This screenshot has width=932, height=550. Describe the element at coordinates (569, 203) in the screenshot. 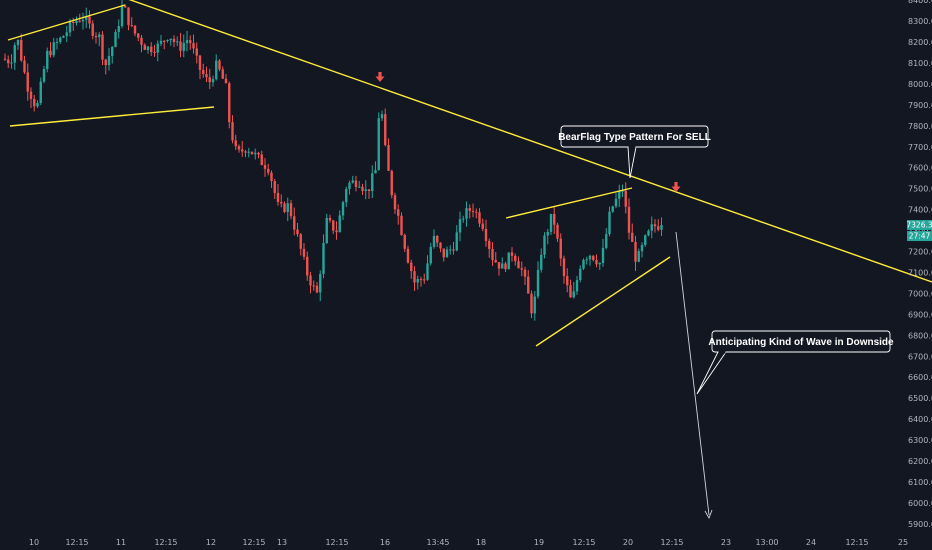

I see `flag-upper-line` at that location.